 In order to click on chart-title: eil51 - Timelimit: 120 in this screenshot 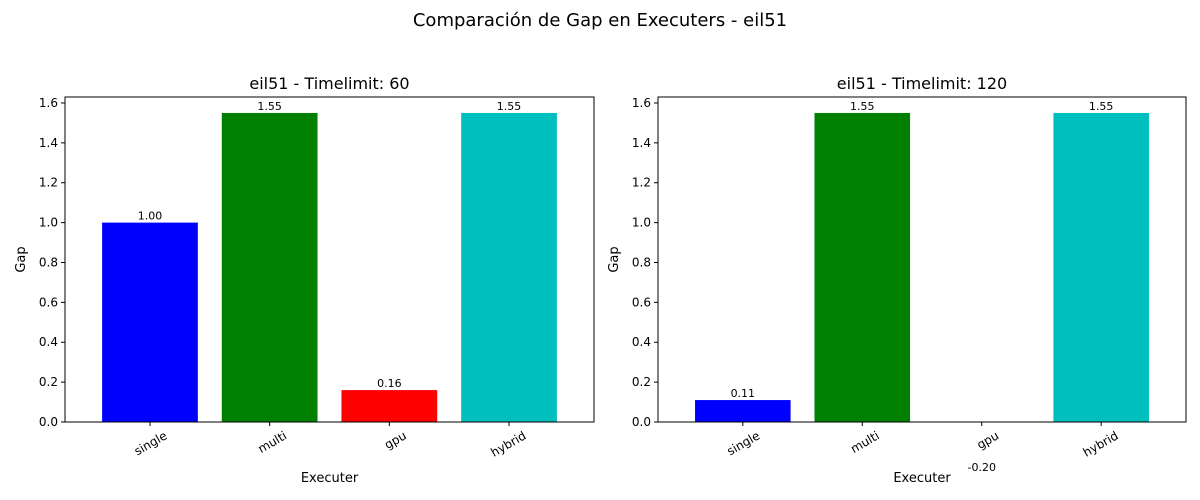, I will do `click(922, 83)`.